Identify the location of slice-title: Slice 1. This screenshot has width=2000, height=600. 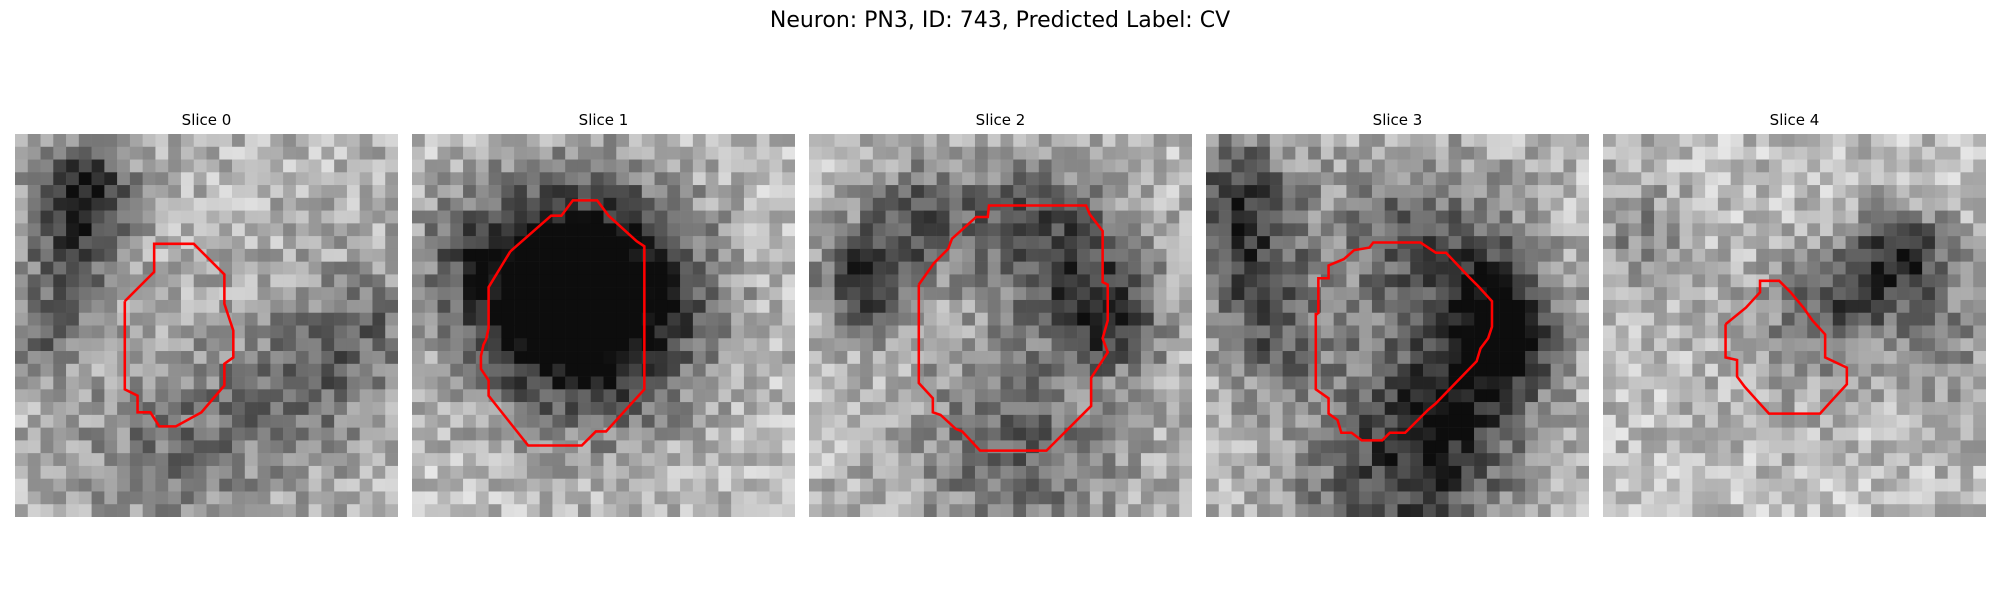
(603, 120).